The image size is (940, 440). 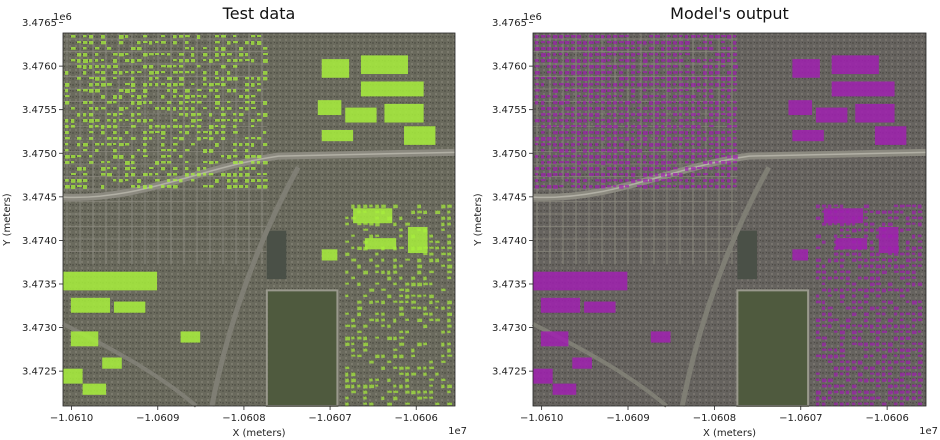 I want to click on panel-title: Model's output, so click(x=729, y=13).